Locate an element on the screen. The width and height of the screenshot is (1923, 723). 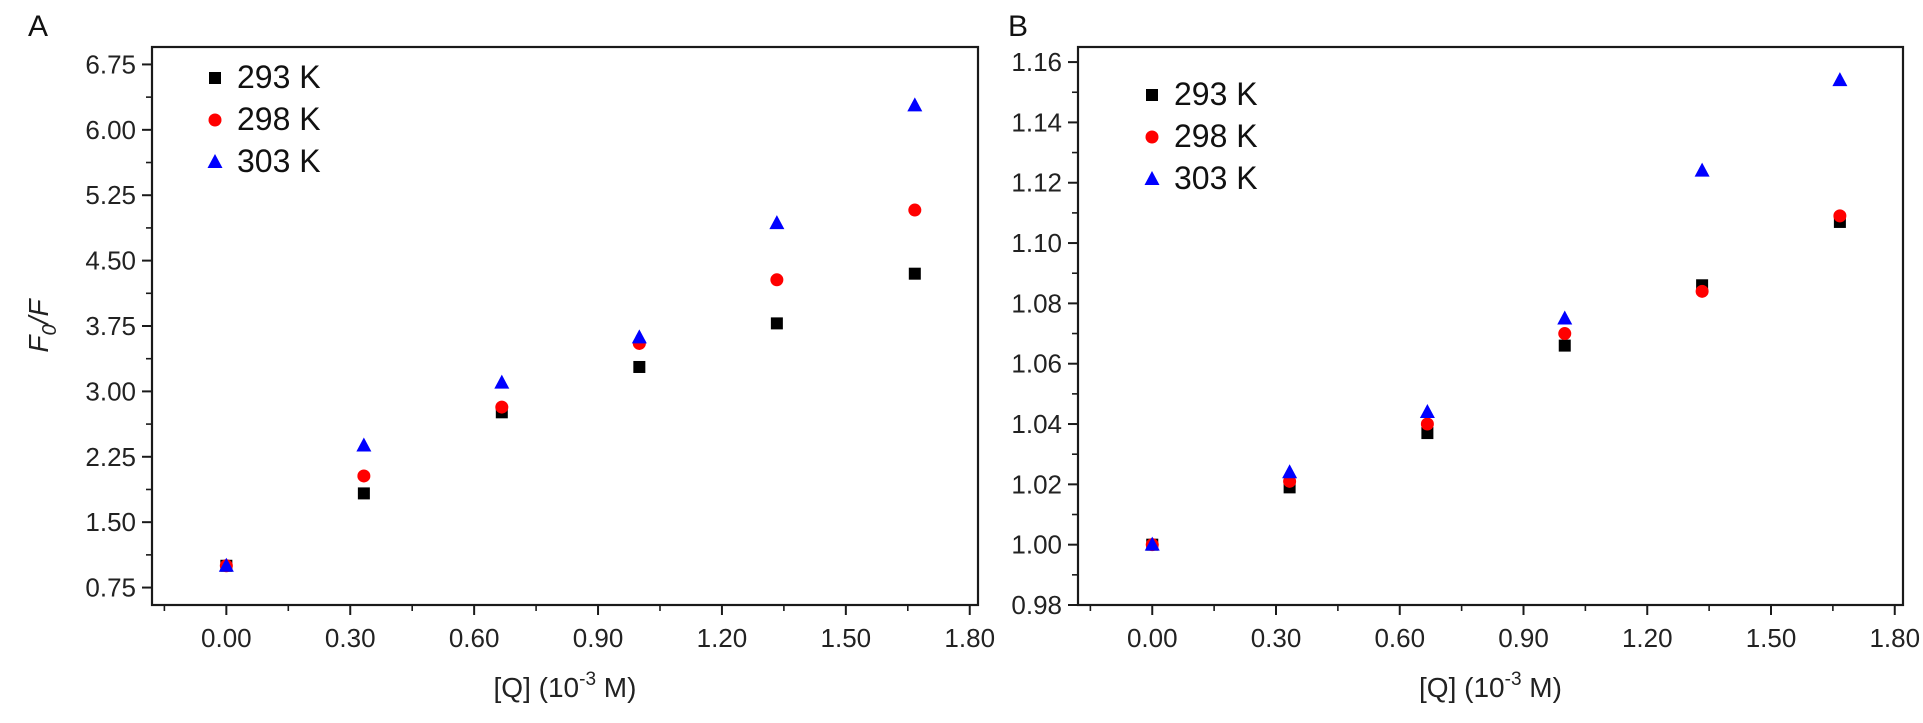
chart-a-y-tick-label: 0.75 is located at coordinates (110, 588).